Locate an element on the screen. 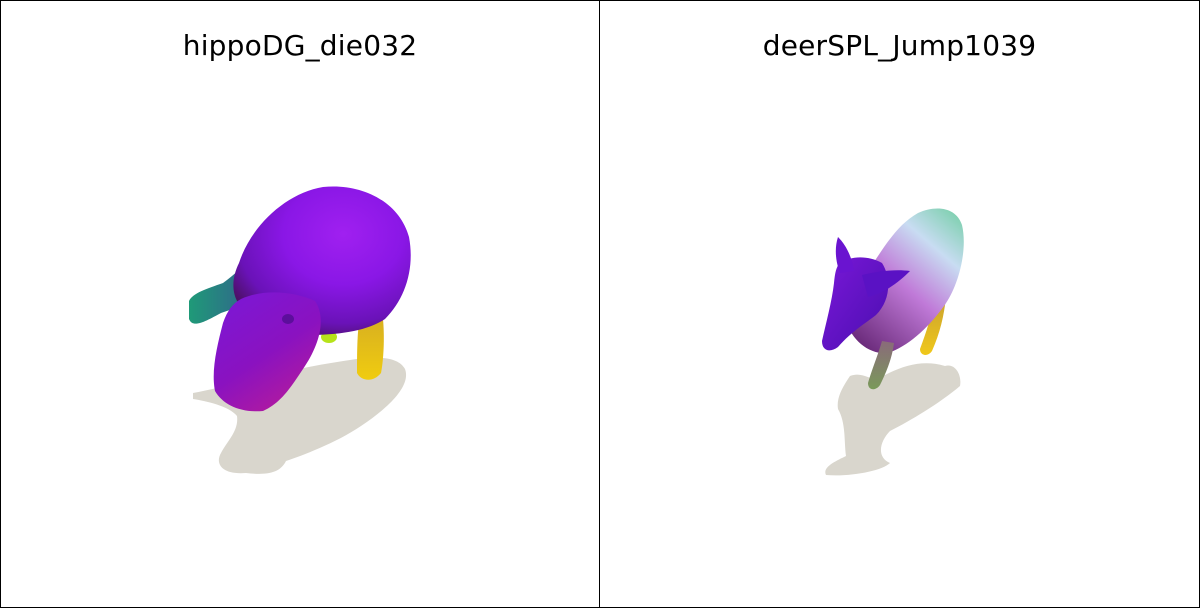  deer-render is located at coordinates (893, 342).